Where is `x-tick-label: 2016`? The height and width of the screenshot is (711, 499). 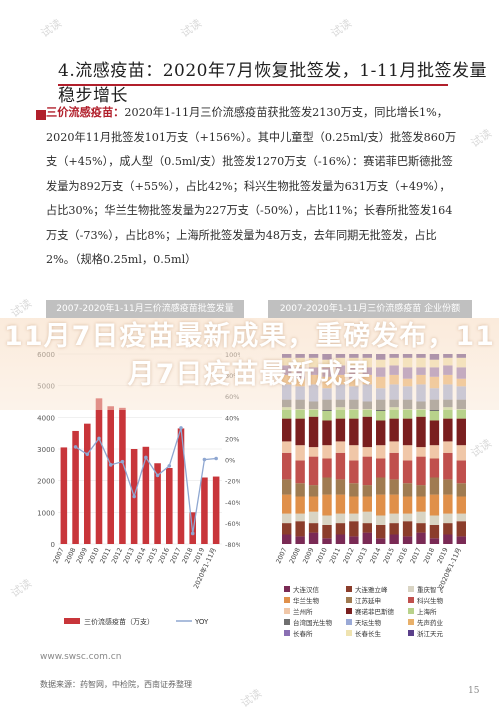 x-tick-label: 2016 is located at coordinates (402, 555).